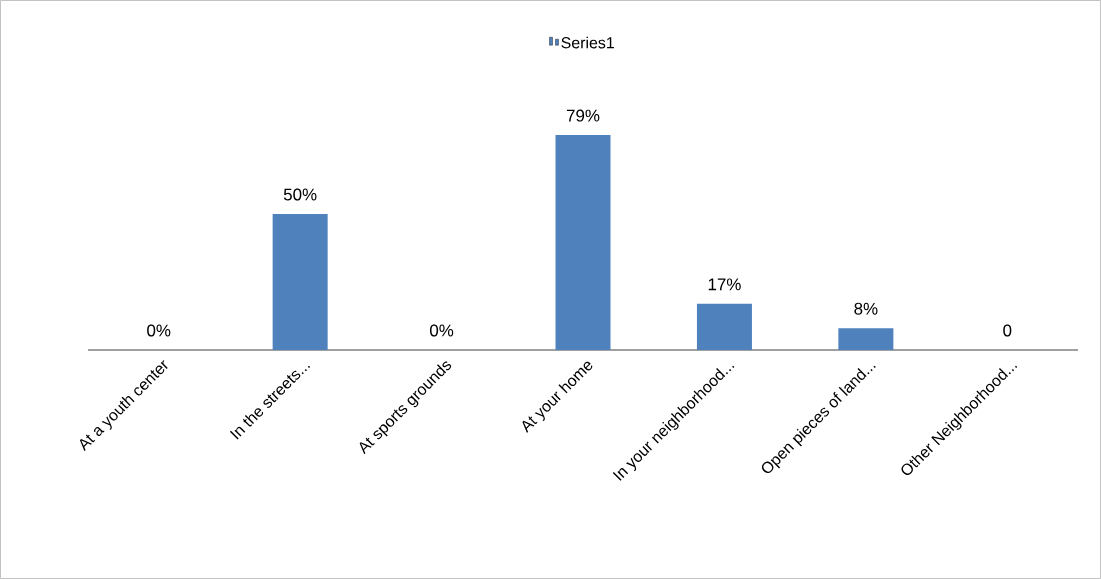  I want to click on data-label: 0, so click(1007, 330).